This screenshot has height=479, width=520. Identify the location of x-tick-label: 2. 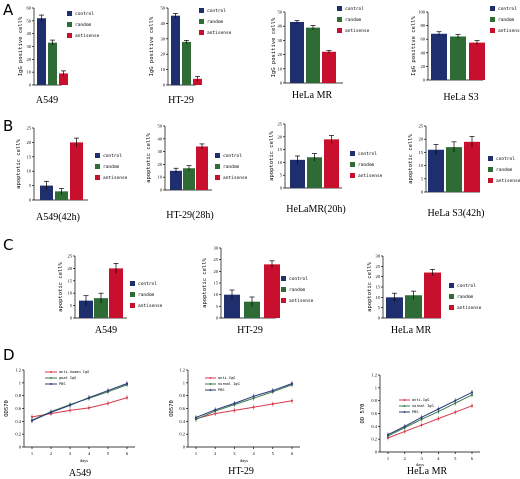
(215, 453).